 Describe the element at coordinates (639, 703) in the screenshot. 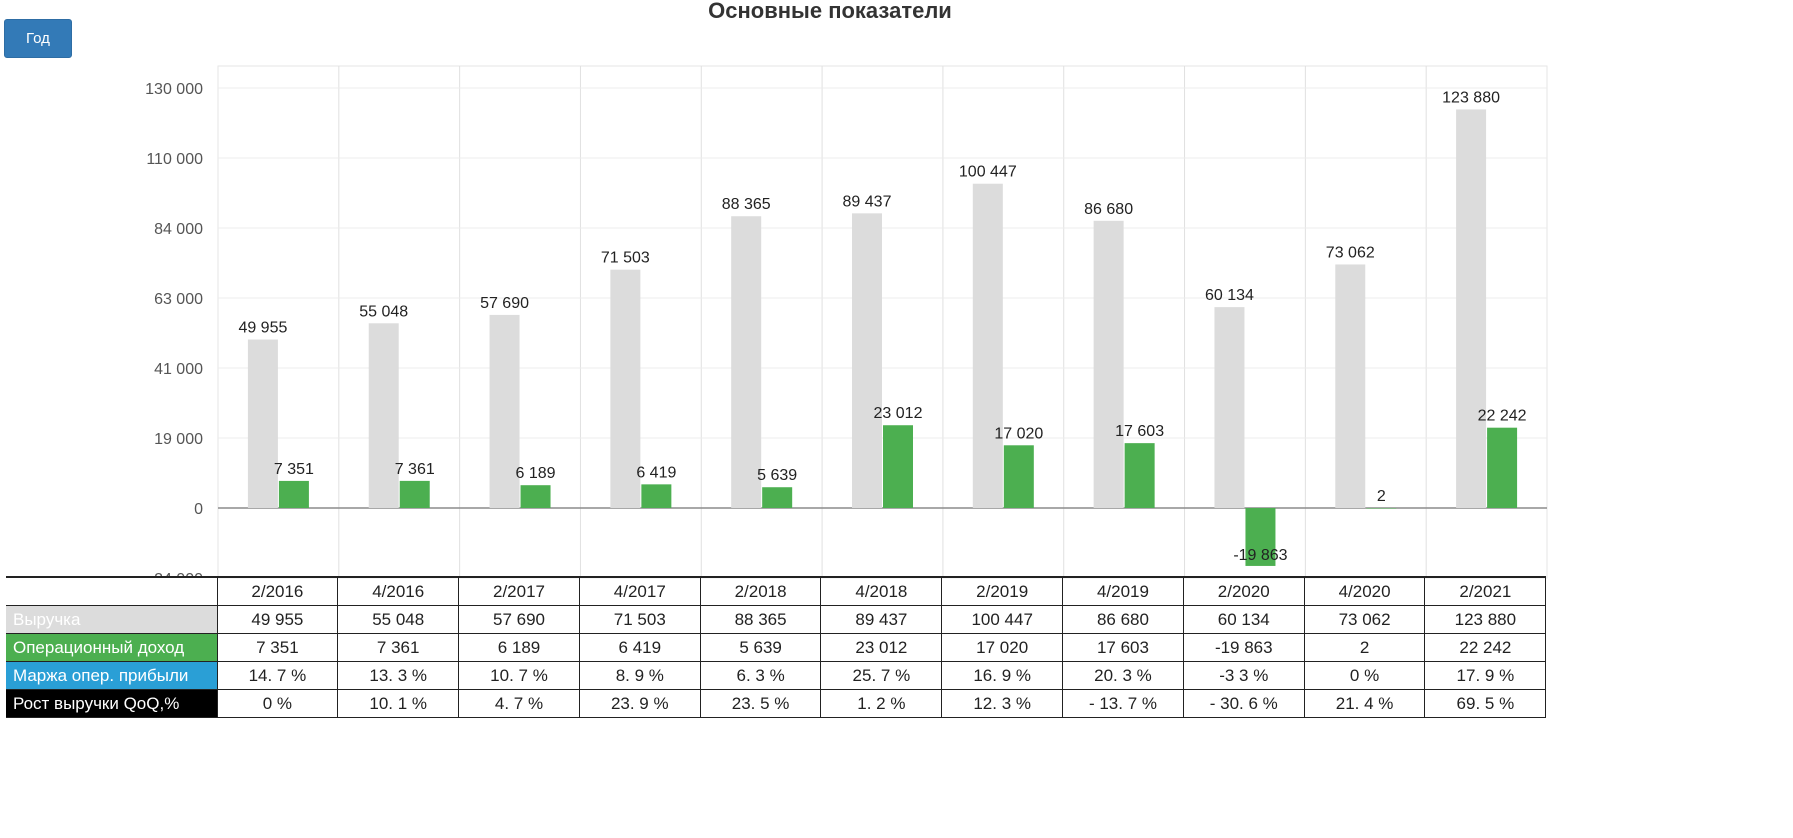

I see `table-cell: 23. 9 %` at that location.